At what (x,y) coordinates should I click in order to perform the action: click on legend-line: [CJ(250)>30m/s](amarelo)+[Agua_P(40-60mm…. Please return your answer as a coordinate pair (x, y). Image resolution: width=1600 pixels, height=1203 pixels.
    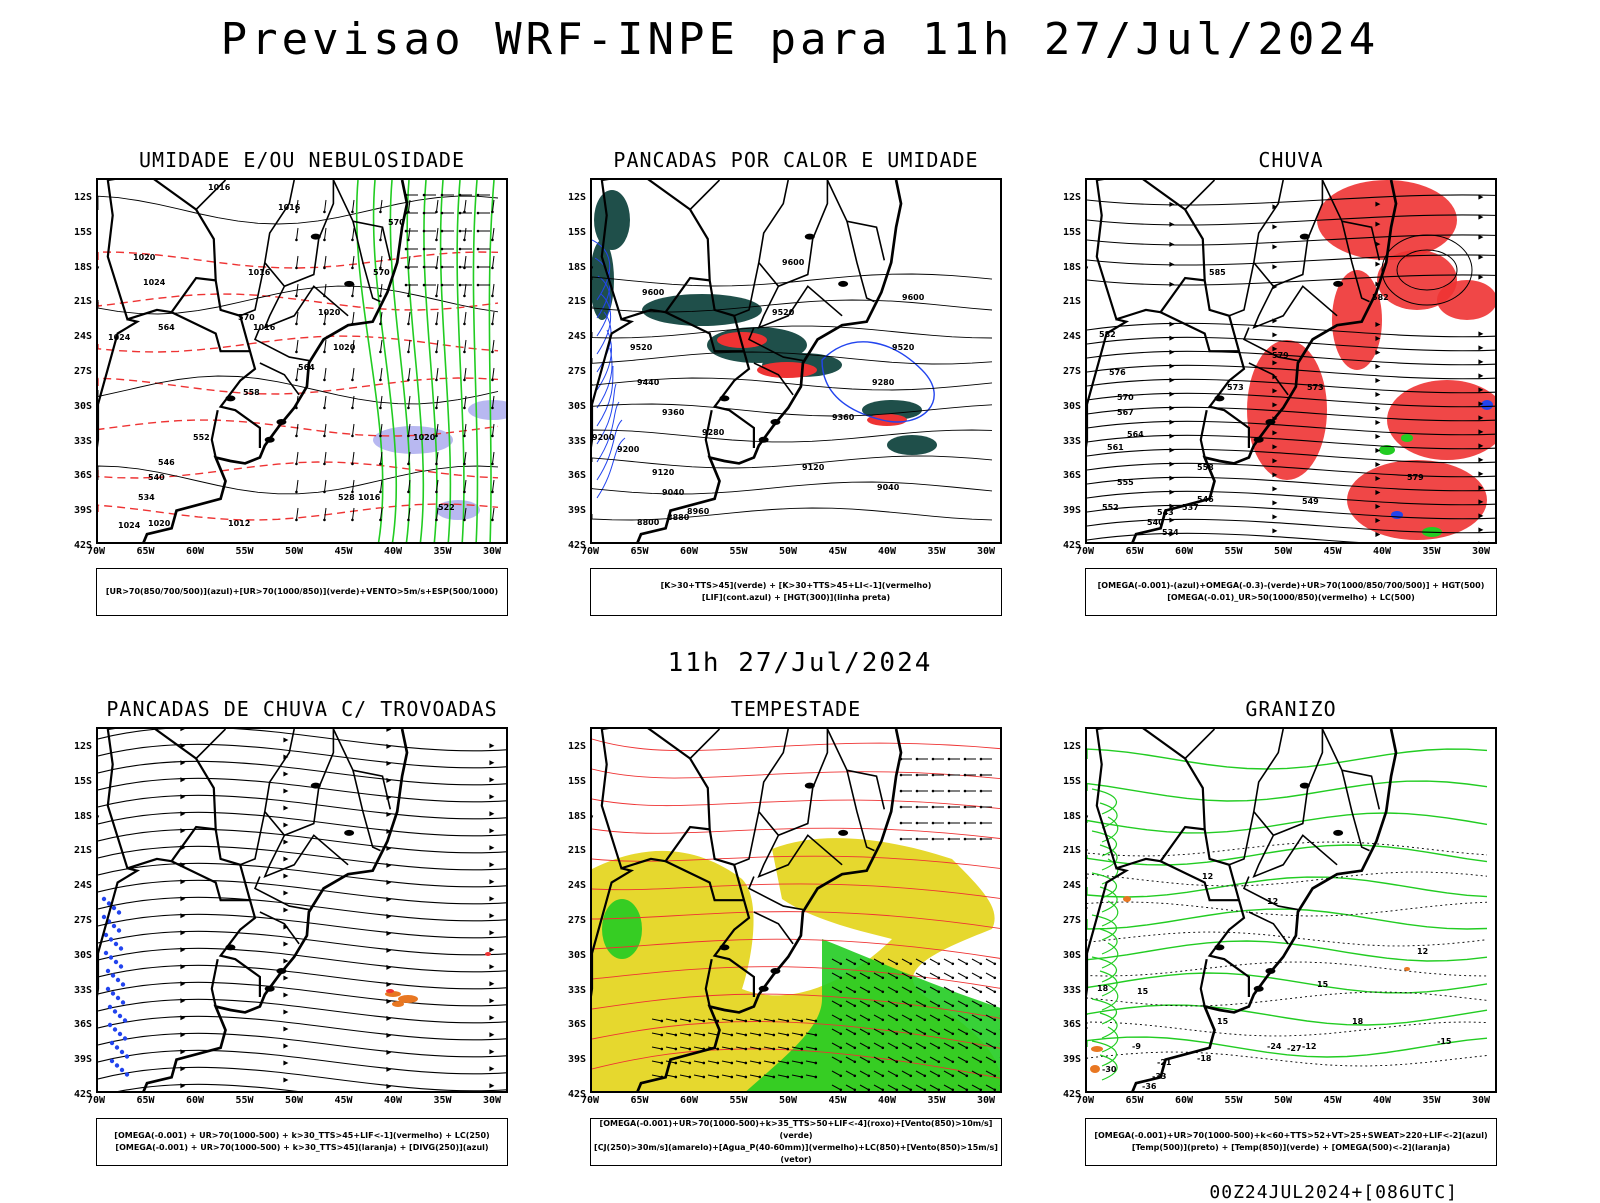
    Looking at the image, I should click on (796, 1154).